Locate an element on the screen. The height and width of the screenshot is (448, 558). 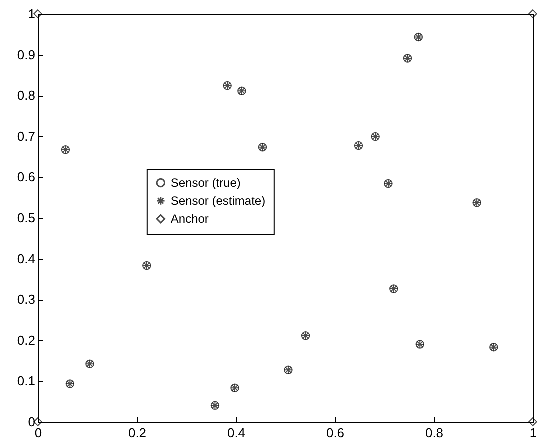
y-tick-label: 0.1 is located at coordinates (26, 381).